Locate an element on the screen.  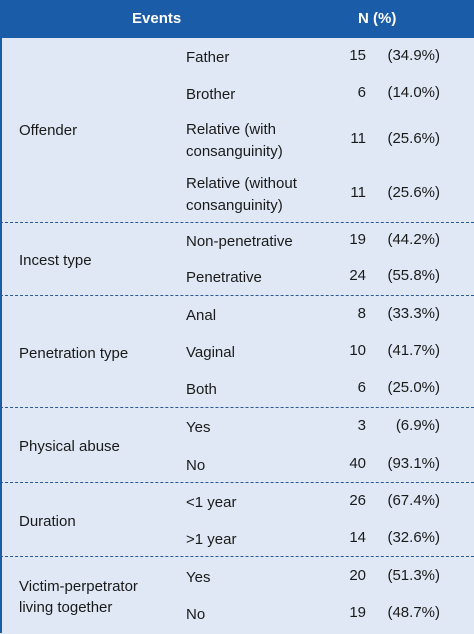
header-n-pct: N (%) is located at coordinates (377, 18).